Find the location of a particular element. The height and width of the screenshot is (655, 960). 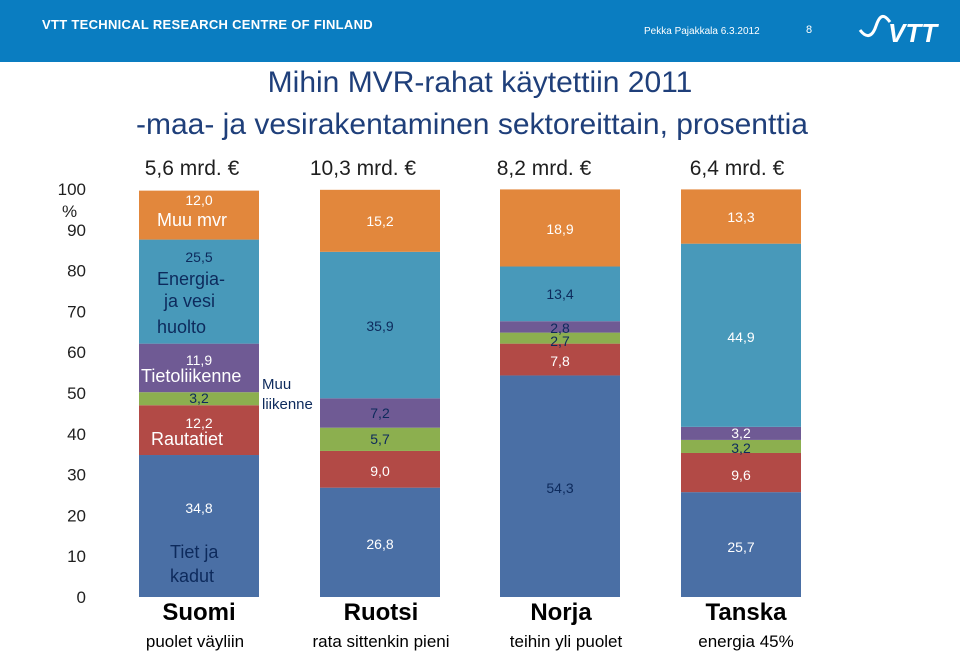

data-label: 18,9 is located at coordinates (559, 229).